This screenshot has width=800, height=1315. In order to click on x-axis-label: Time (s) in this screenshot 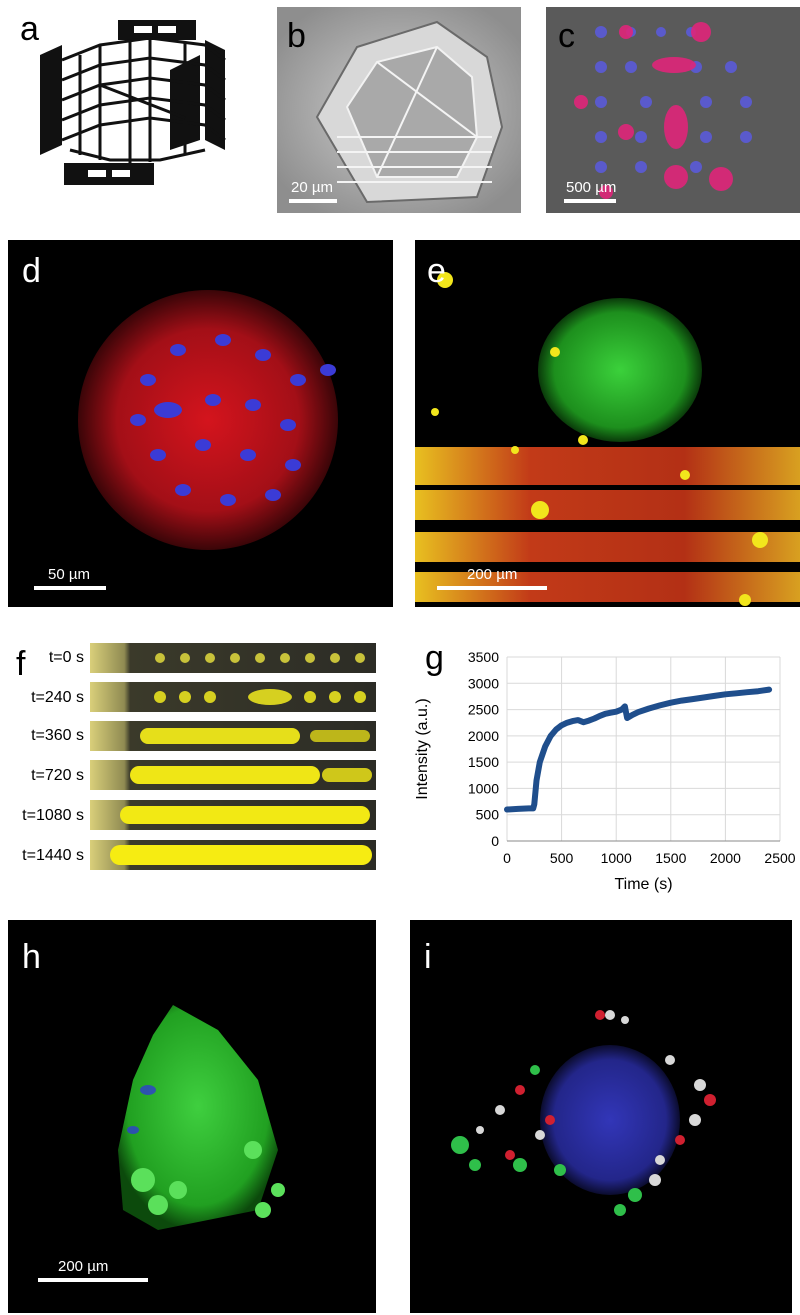, I will do `click(643, 884)`.